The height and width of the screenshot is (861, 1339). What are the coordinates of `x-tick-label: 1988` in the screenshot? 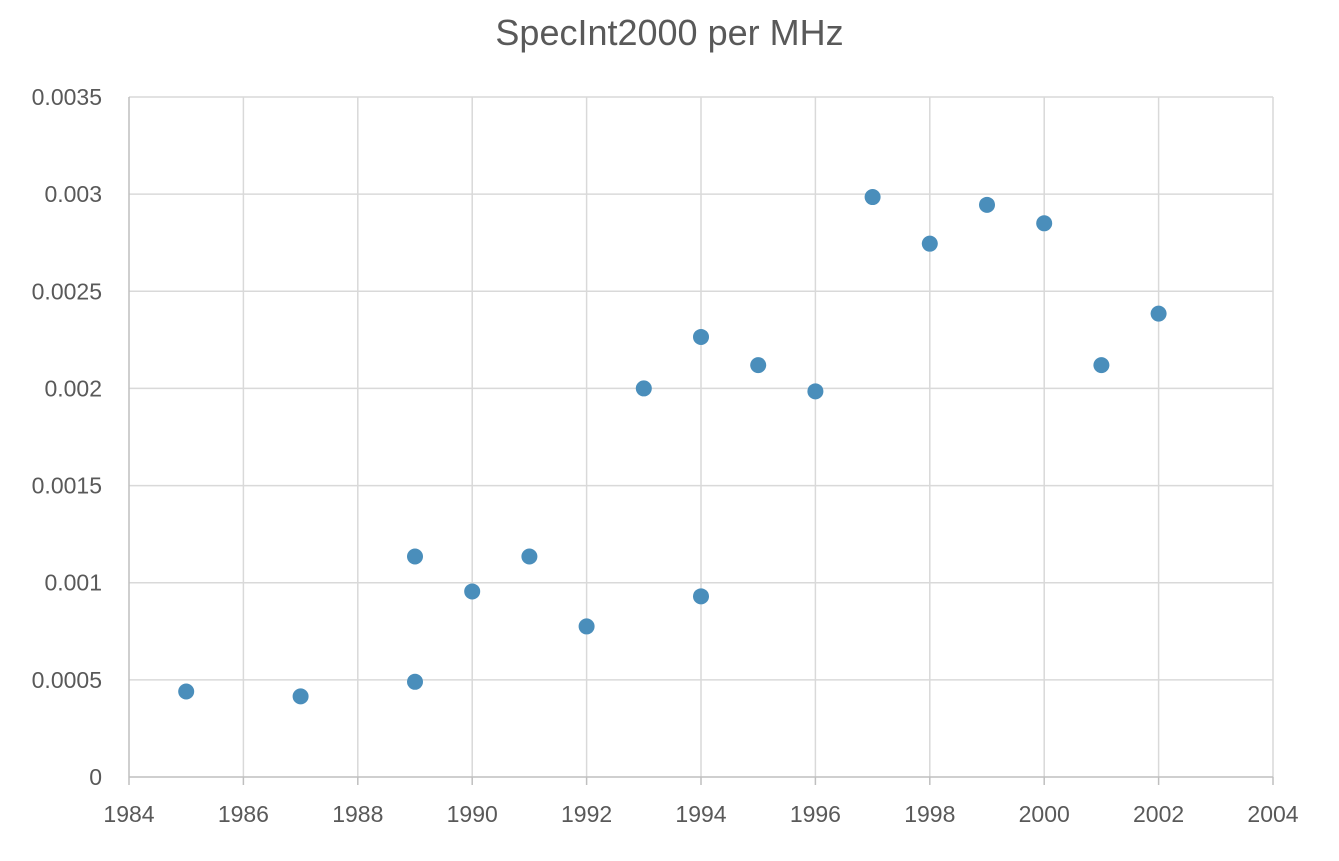 It's located at (357, 814).